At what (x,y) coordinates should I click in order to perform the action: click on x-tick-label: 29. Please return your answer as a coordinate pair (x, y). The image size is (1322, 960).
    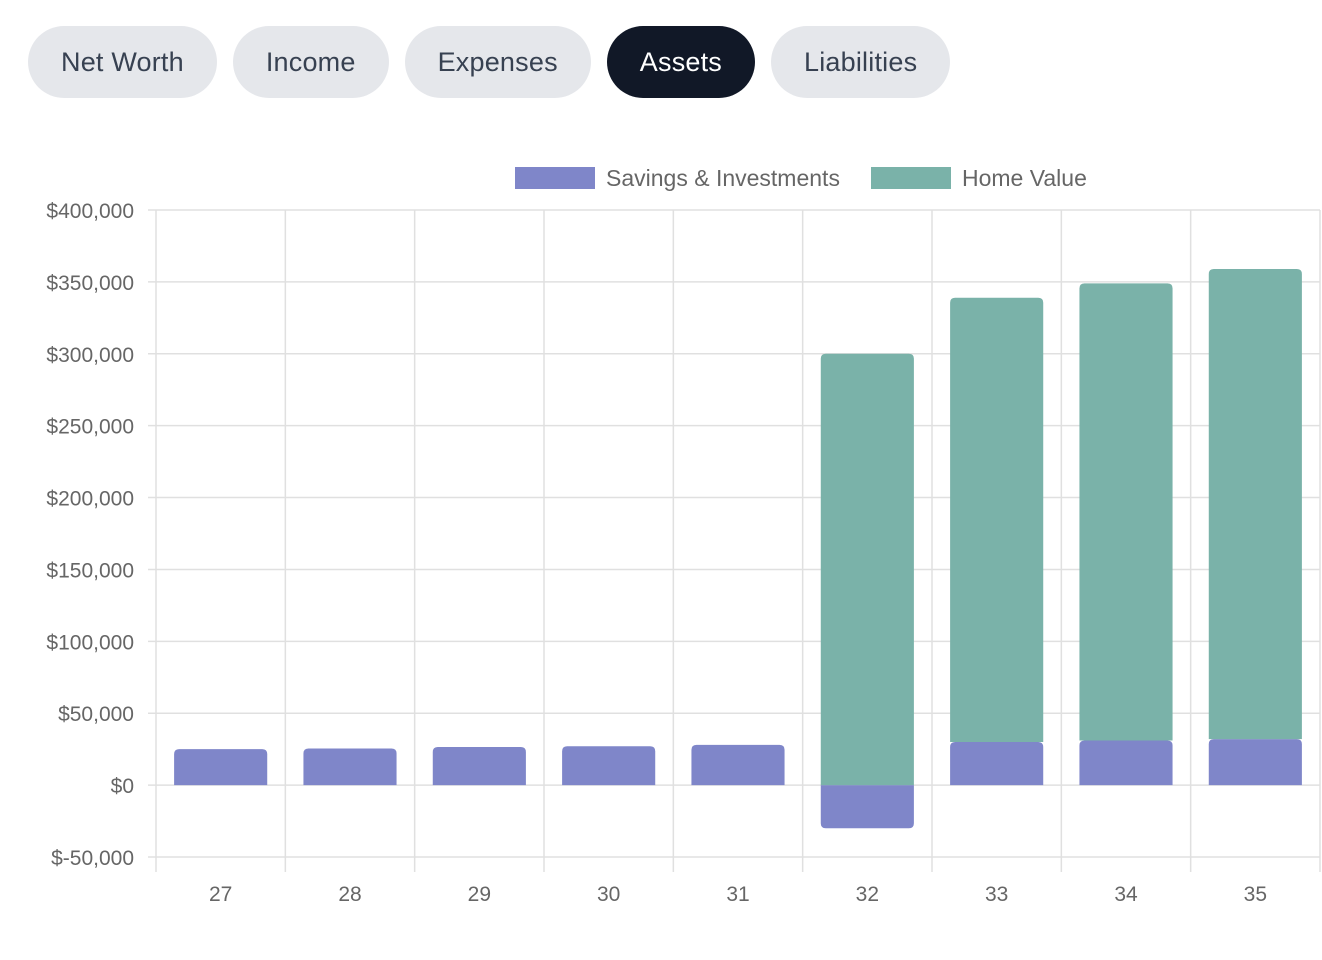
    Looking at the image, I should click on (479, 894).